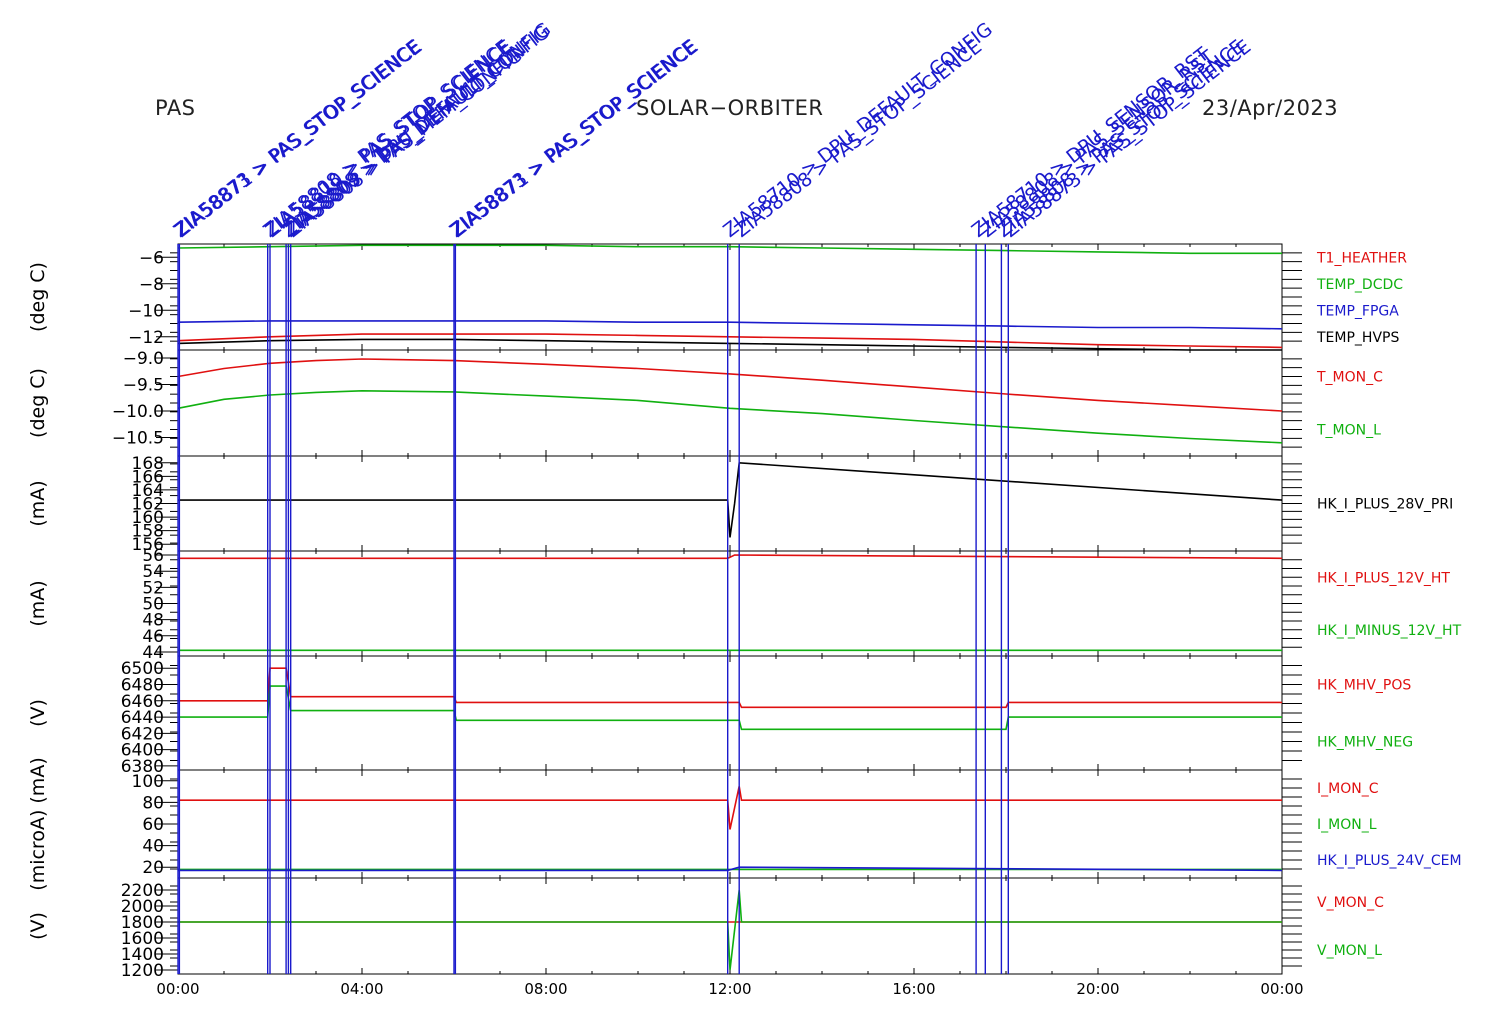 The image size is (1512, 1020). Describe the element at coordinates (153, 572) in the screenshot. I see `y-tick-label: 54` at that location.